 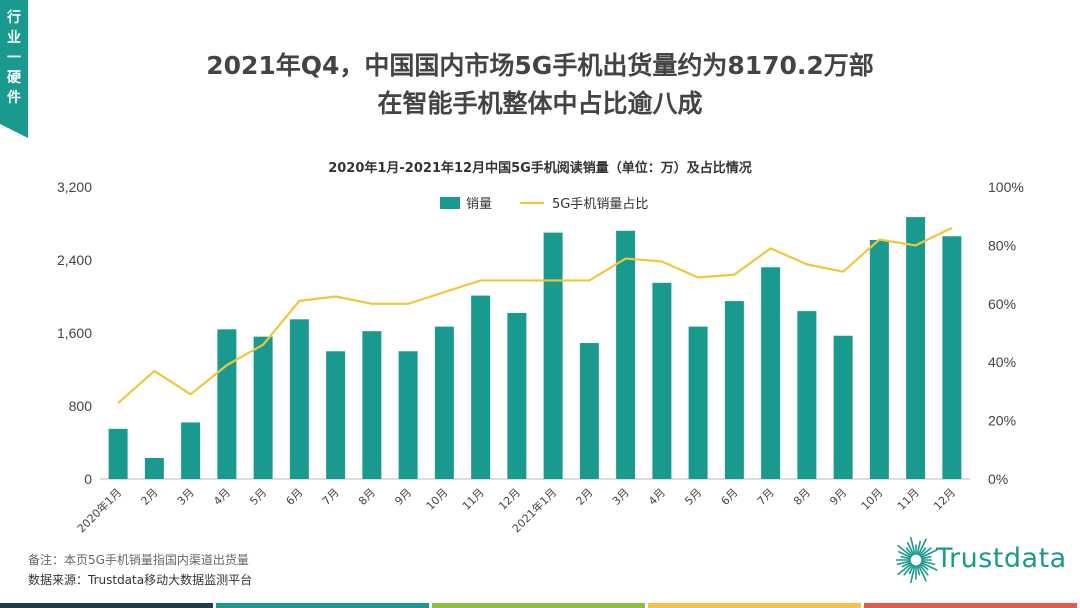 I want to click on data-source: 数据来源：Trustdata移动大数据监测平台, so click(x=140, y=580).